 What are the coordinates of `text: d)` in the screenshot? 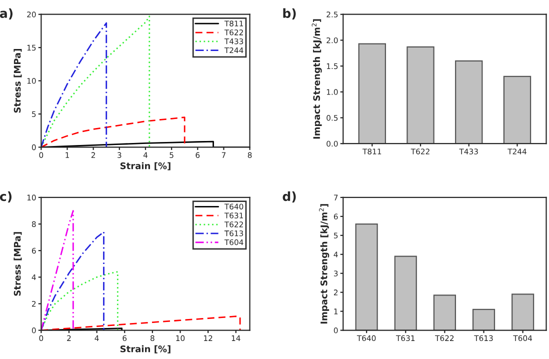 It's located at (289, 197).